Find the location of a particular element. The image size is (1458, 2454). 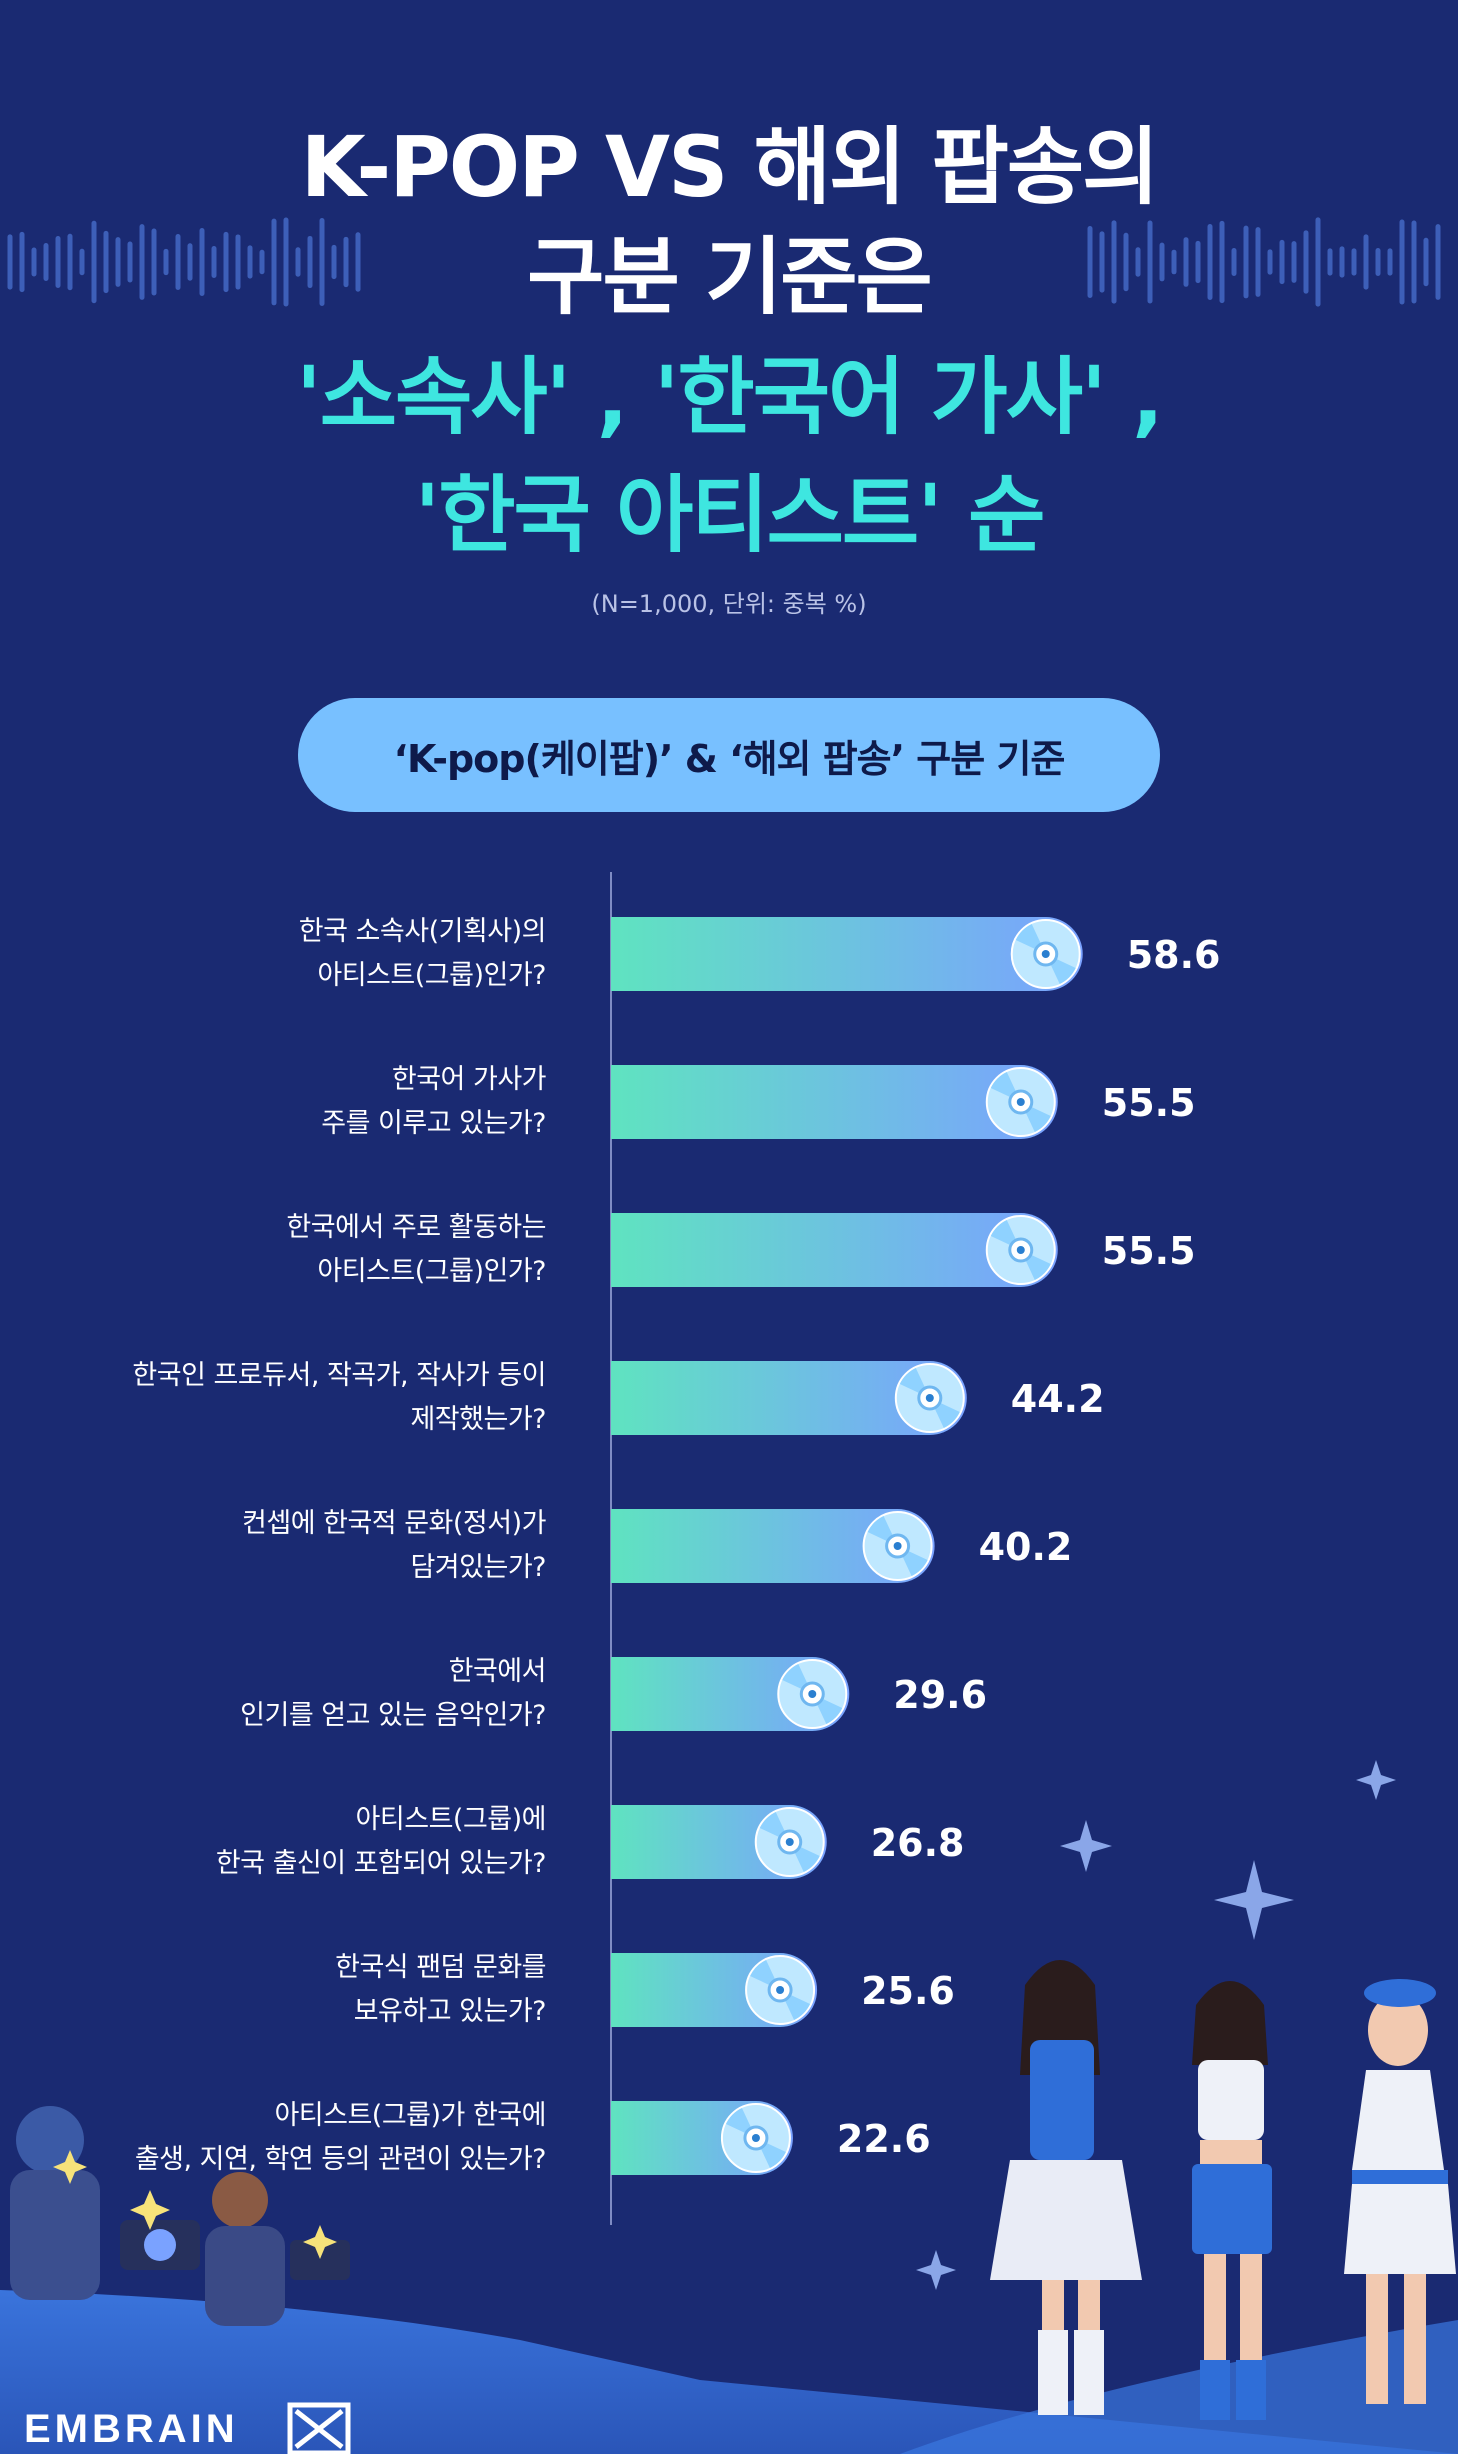

category-label-line: 제작했는가? is located at coordinates (478, 1419).